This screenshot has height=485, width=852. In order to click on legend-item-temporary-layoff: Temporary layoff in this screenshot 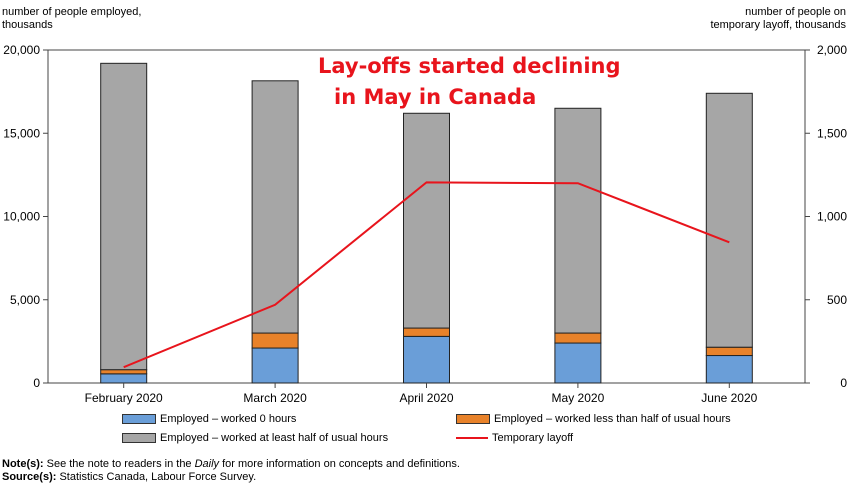, I will do `click(514, 438)`.